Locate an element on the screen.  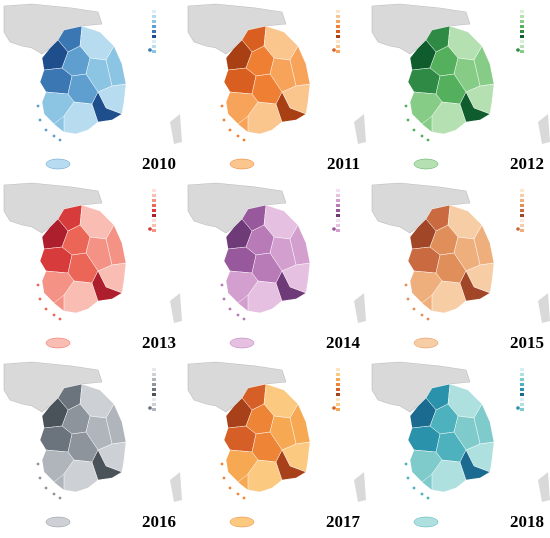
year-label: 2013 is located at coordinates (159, 342).